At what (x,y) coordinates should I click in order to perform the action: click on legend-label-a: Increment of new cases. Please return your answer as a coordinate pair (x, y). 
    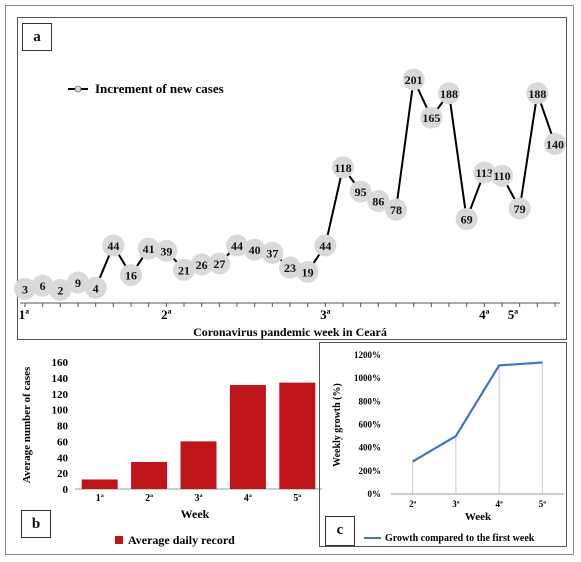
    Looking at the image, I should click on (159, 88).